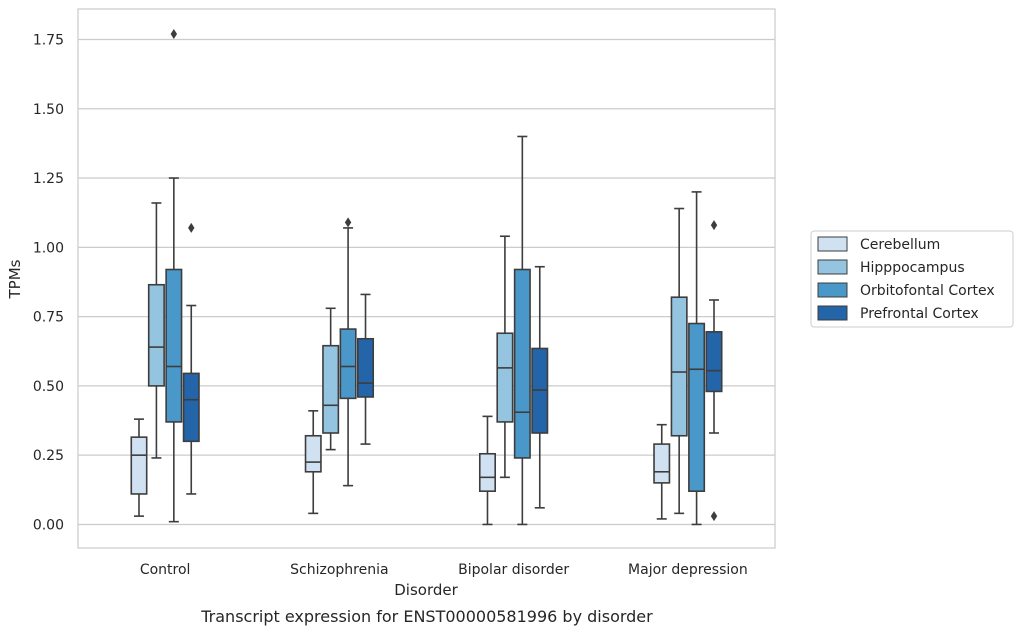 The width and height of the screenshot is (1023, 638). I want to click on legend-label: Orbitofontal Cortex, so click(927, 291).